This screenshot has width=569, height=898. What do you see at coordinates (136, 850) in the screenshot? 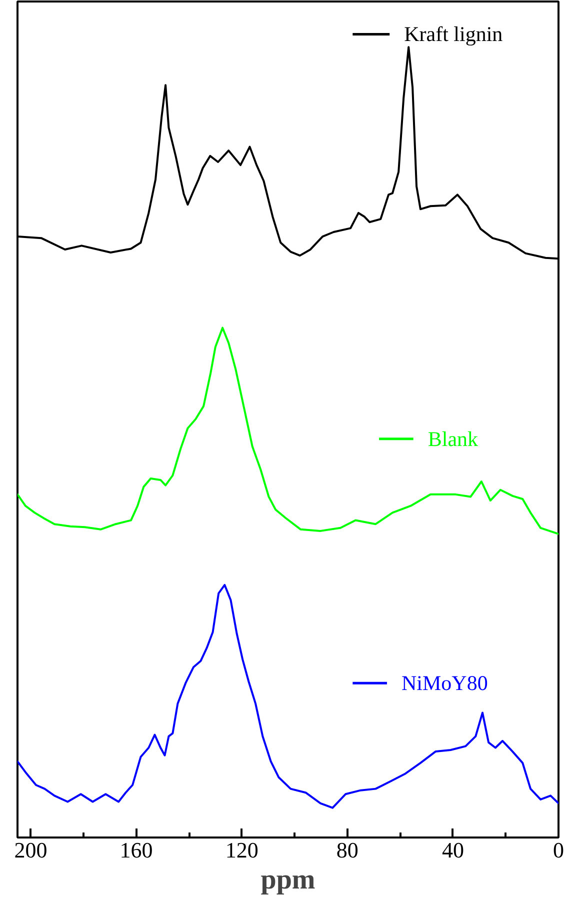
I see `x-tick-label: 160` at bounding box center [136, 850].